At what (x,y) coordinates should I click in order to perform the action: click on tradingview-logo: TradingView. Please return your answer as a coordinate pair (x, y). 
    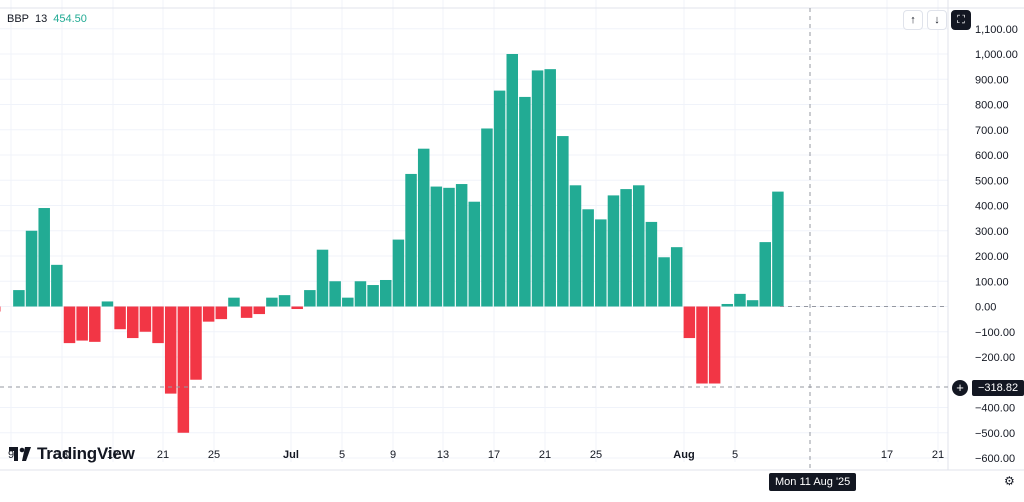
    Looking at the image, I should click on (72, 454).